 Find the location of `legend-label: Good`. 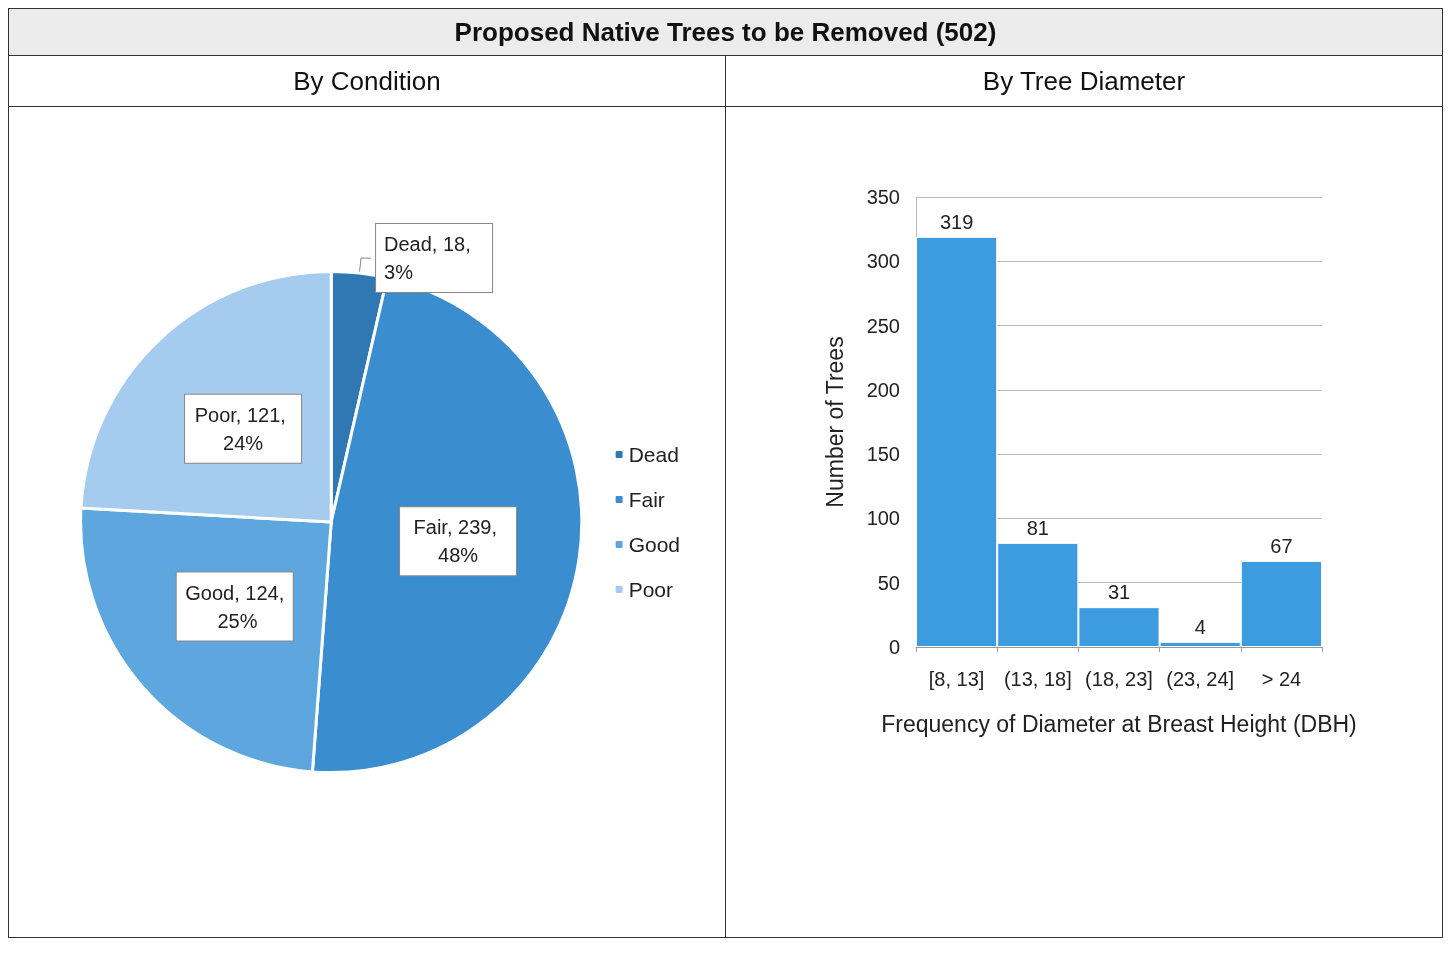

legend-label: Good is located at coordinates (654, 544).